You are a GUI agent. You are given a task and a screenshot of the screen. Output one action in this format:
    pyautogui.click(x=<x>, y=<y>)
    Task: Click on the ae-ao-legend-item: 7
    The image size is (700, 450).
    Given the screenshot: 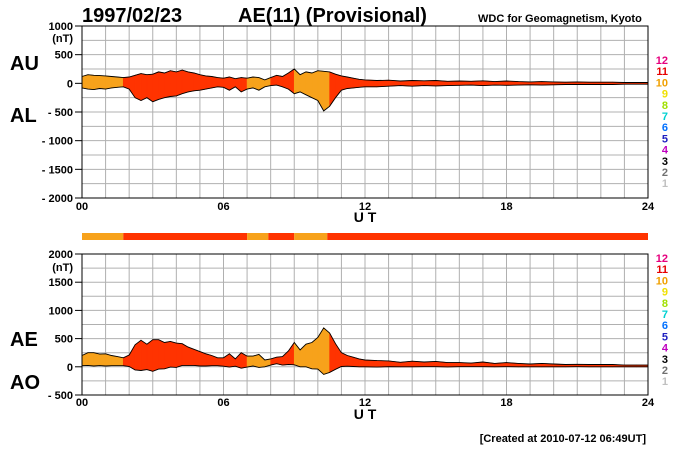 What is the action you would take?
    pyautogui.click(x=665, y=315)
    